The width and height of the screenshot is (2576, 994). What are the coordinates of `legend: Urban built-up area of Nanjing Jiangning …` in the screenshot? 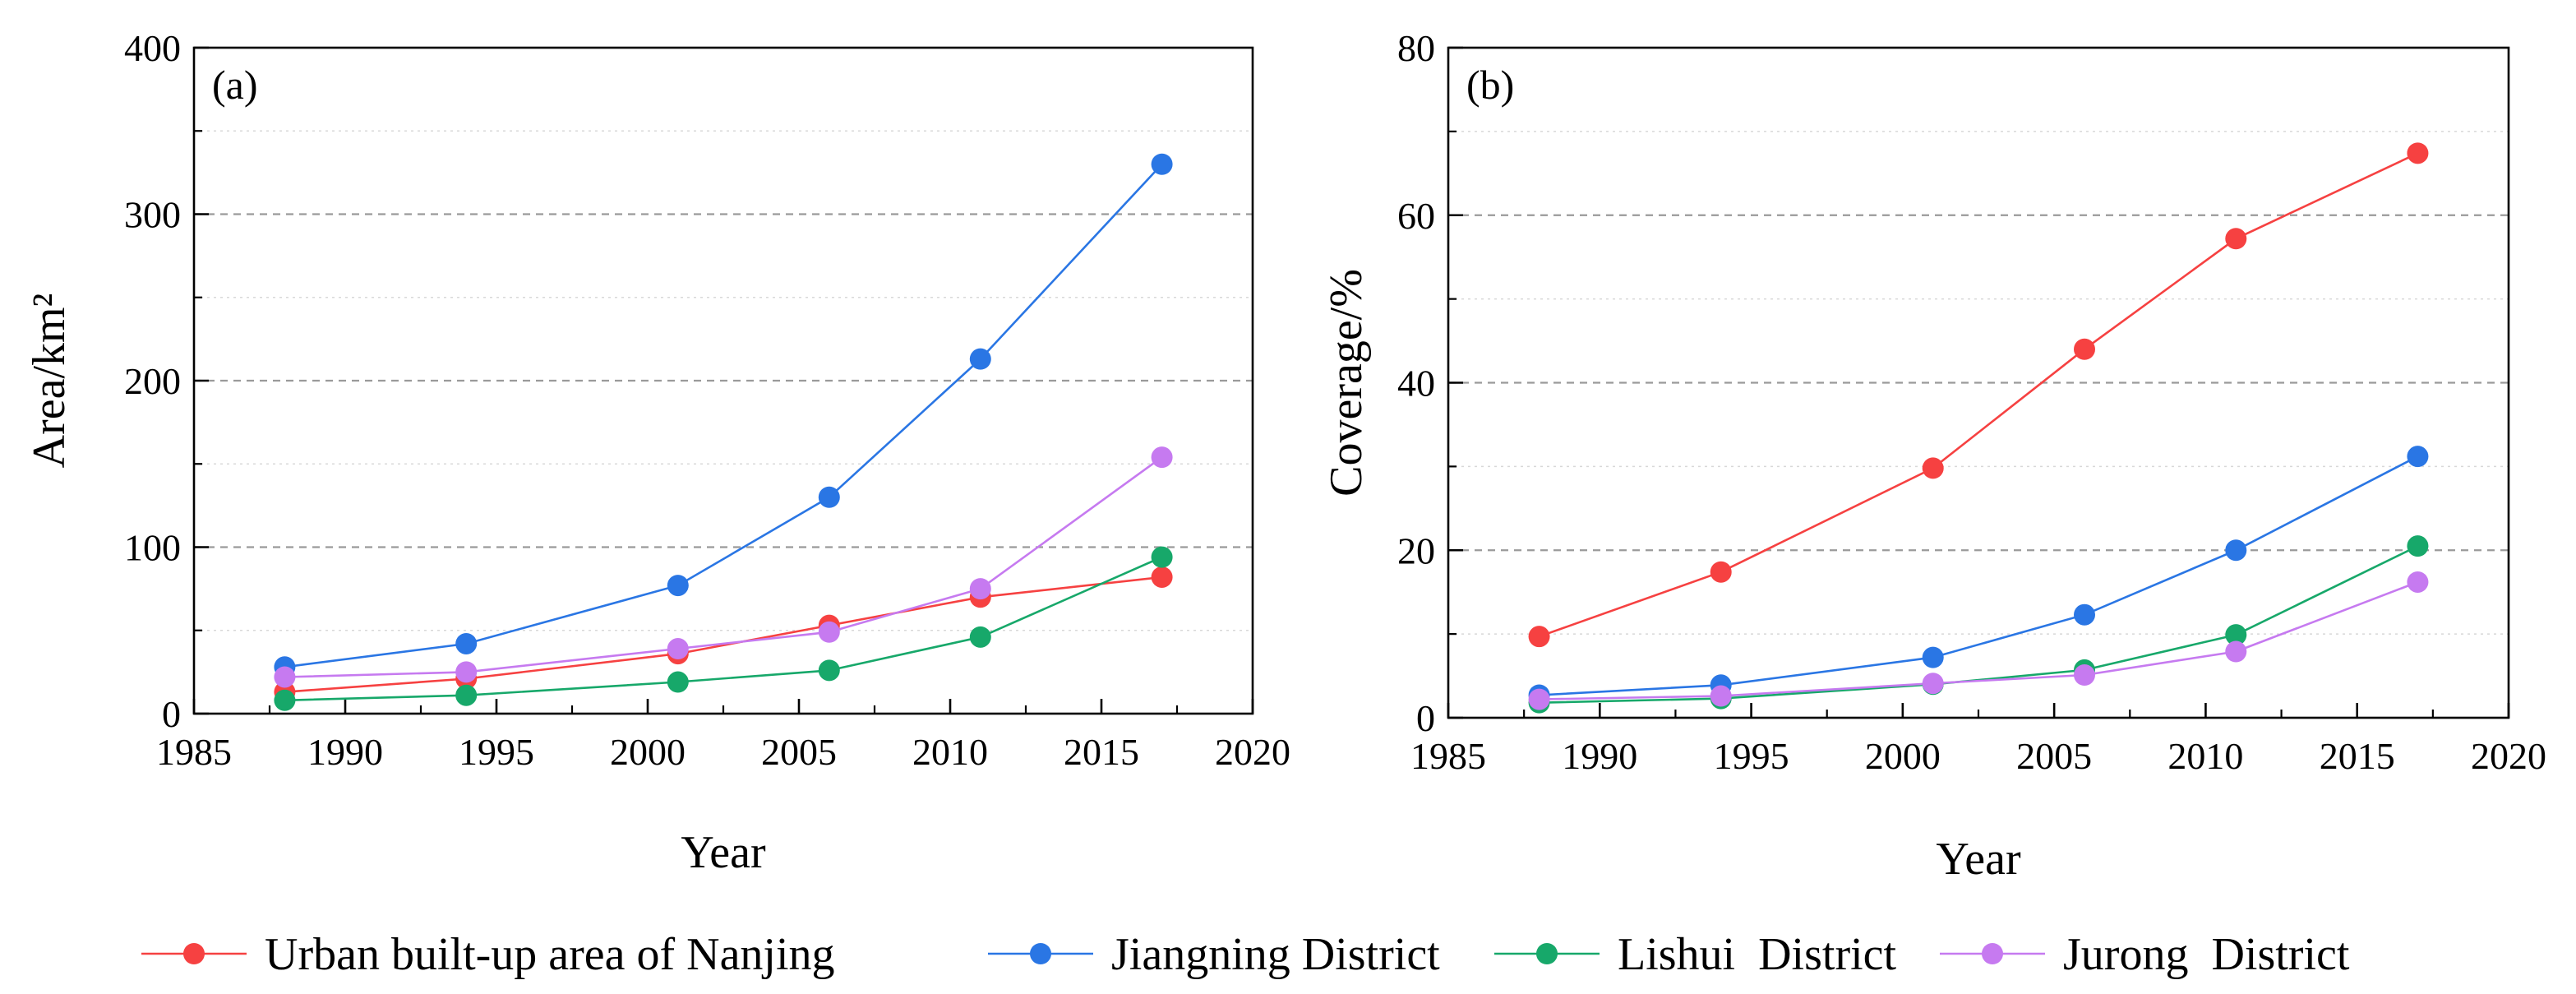 It's located at (1245, 954).